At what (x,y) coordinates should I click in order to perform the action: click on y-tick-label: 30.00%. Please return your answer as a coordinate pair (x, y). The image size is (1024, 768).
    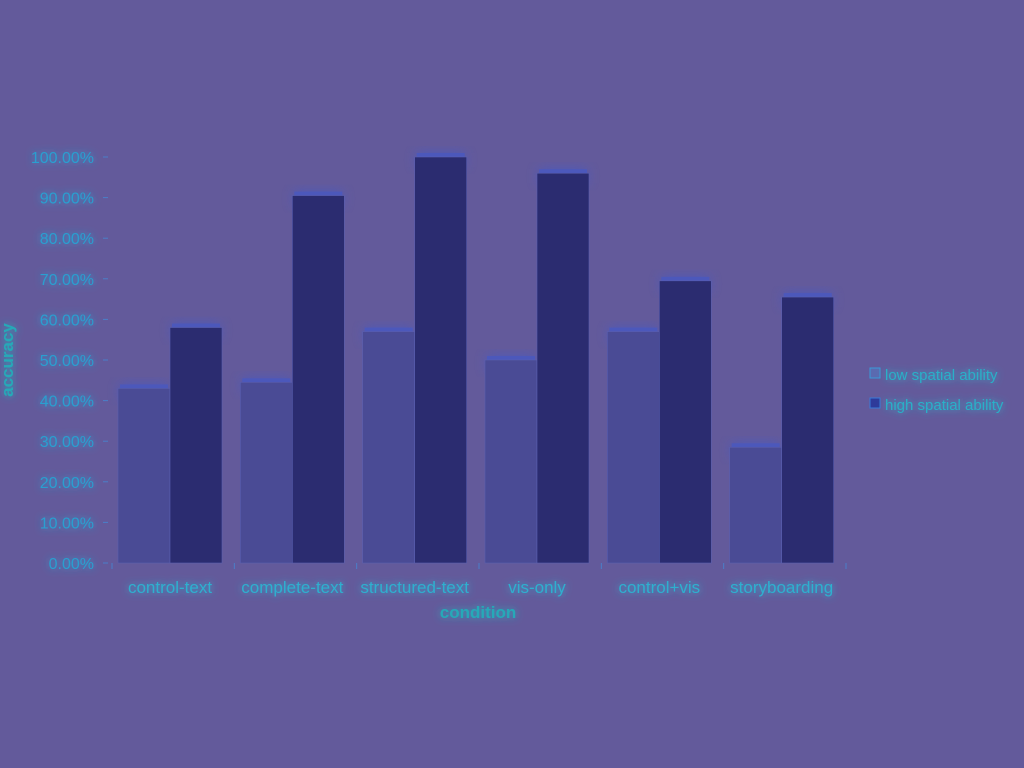
    Looking at the image, I should click on (67, 442).